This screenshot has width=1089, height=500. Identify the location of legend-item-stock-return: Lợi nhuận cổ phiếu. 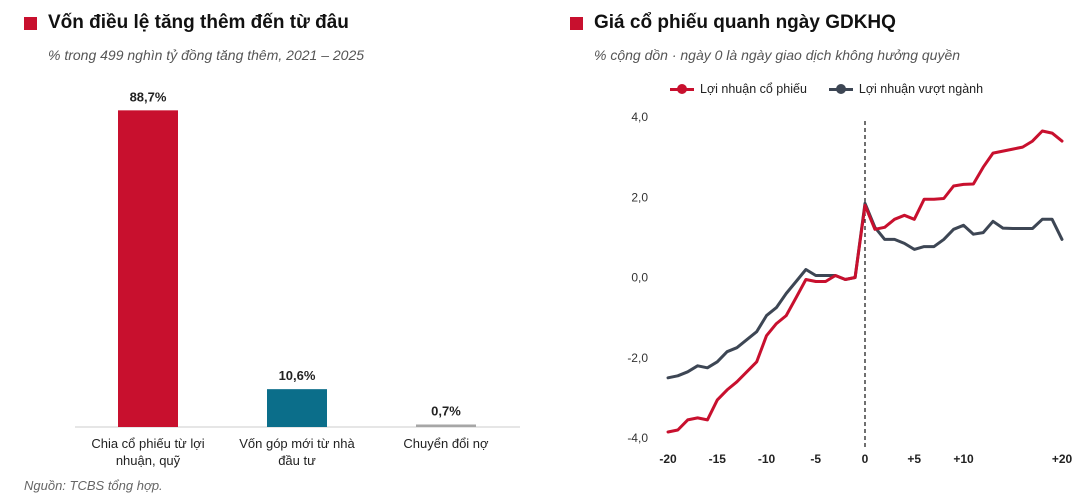
(738, 89).